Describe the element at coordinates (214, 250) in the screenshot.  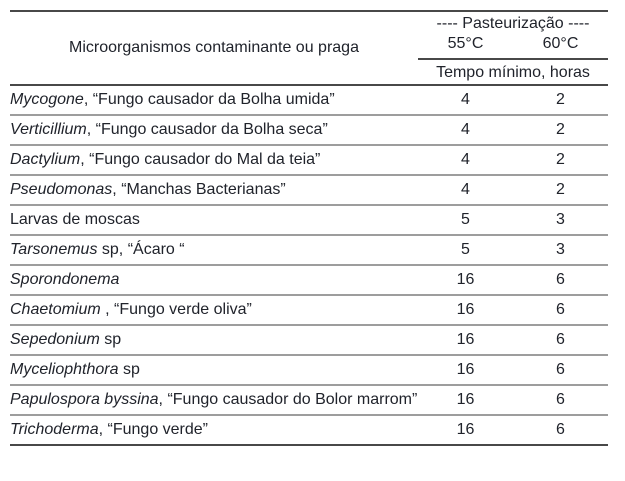
I see `organism-name: Tarsonemus sp, “Ácaro “` at that location.